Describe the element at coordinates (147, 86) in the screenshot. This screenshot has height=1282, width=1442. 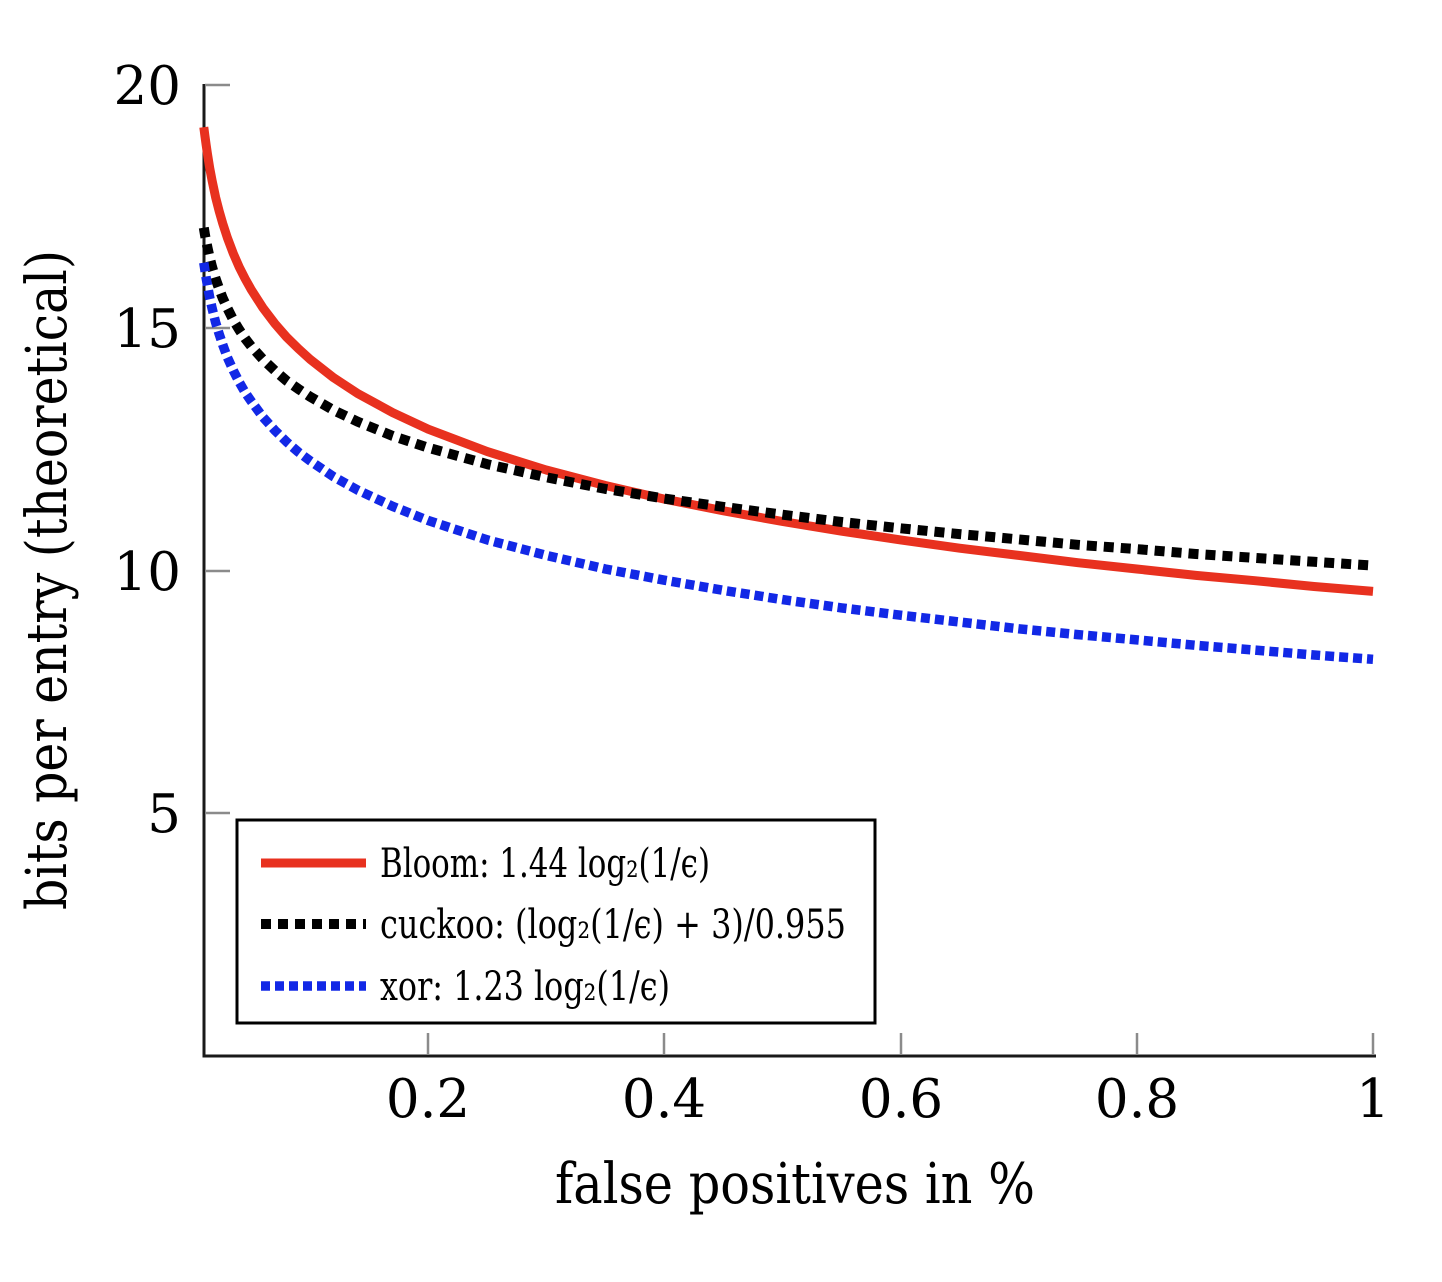
I see `y-tick-label-20: 20` at that location.